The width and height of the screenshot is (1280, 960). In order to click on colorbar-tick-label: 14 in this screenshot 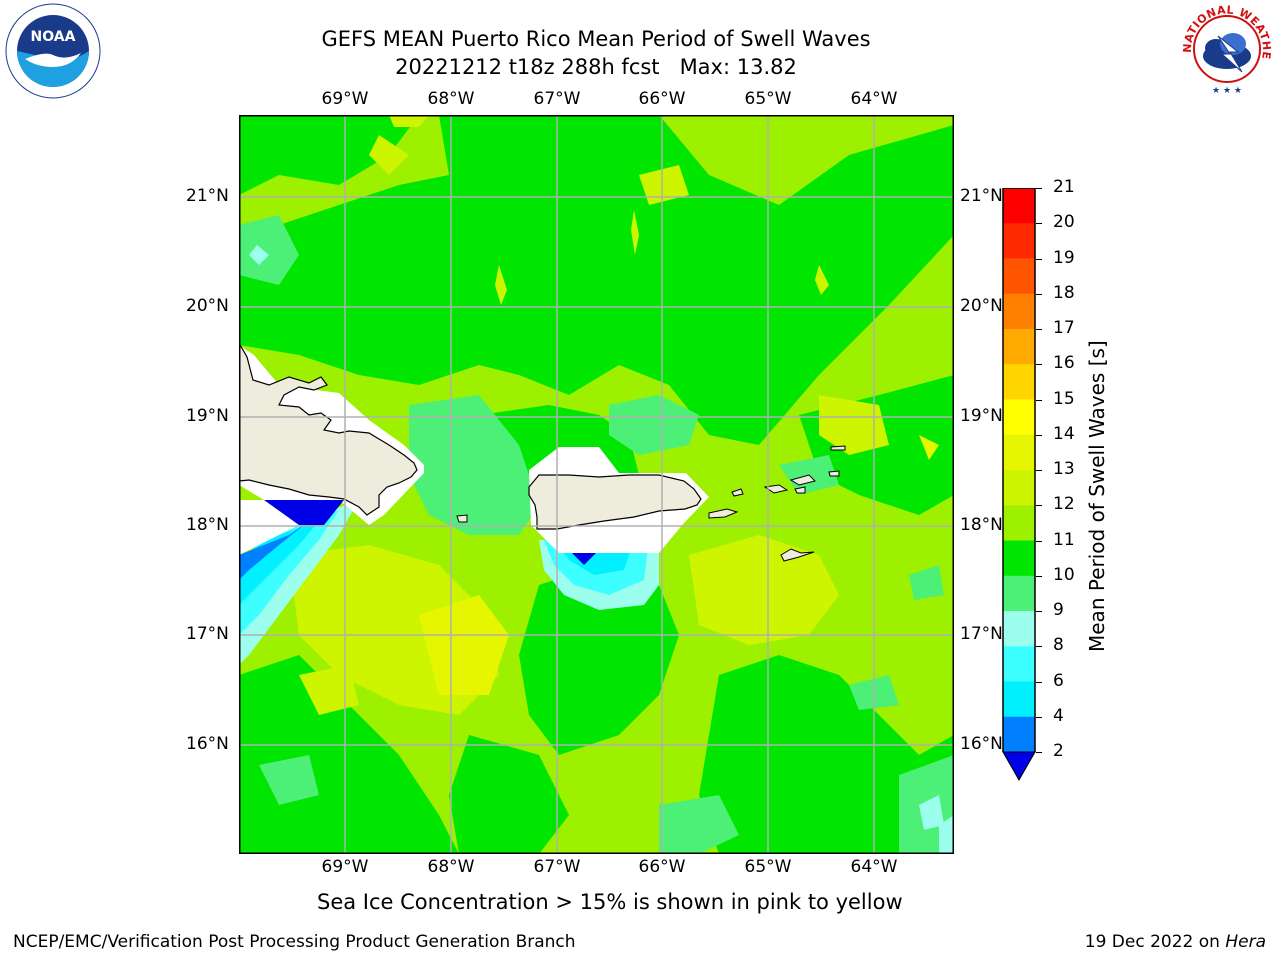, I will do `click(1064, 433)`.